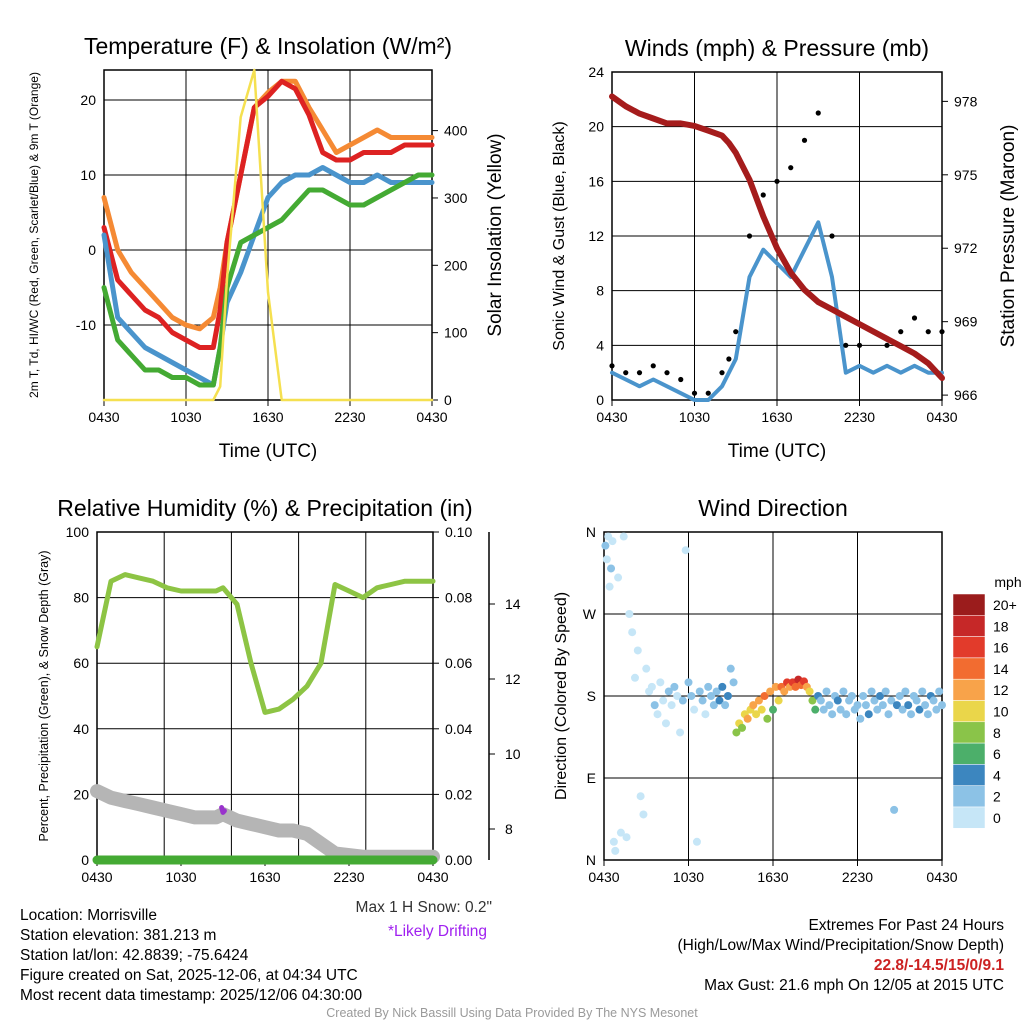 This screenshot has width=1024, height=1024. Describe the element at coordinates (966, 322) in the screenshot. I see `y-tick-label-right: 969` at that location.